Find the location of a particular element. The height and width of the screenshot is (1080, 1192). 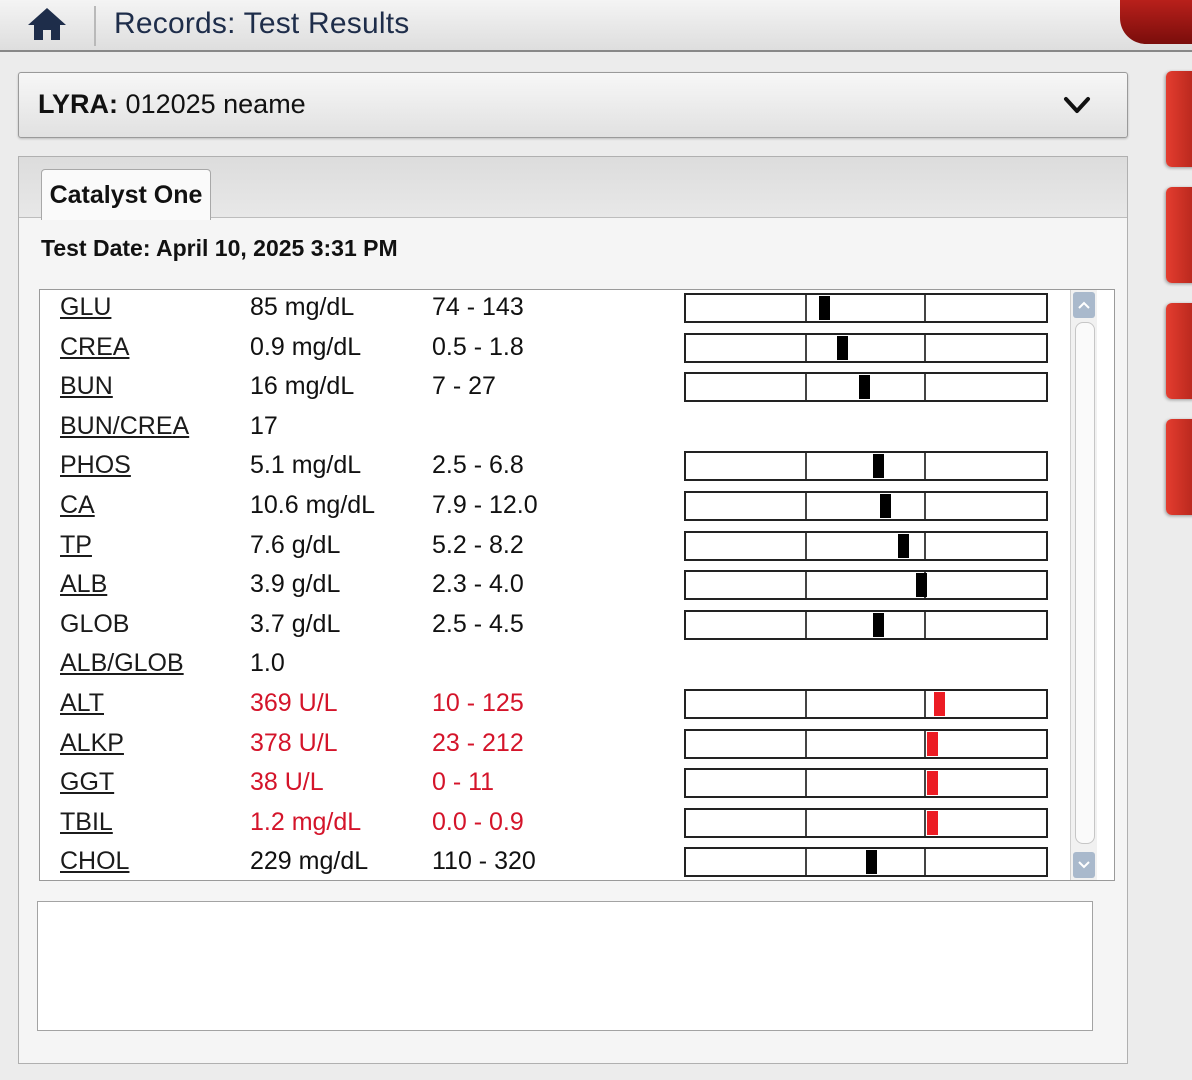

result-name: ALT is located at coordinates (82, 703).